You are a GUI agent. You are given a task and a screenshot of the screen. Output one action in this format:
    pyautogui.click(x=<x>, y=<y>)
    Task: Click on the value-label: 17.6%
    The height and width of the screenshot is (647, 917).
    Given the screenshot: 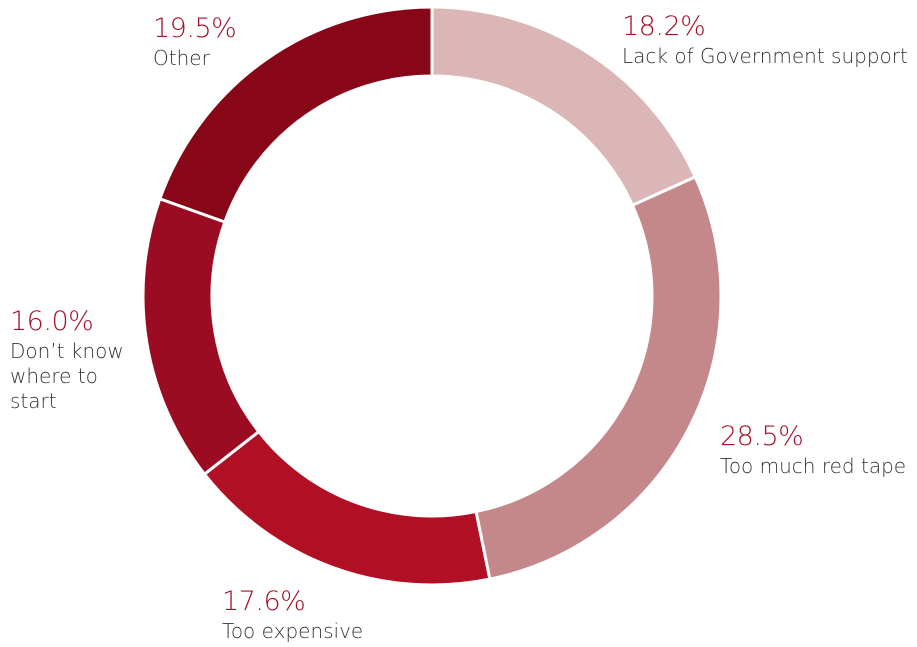 What is the action you would take?
    pyautogui.click(x=264, y=601)
    